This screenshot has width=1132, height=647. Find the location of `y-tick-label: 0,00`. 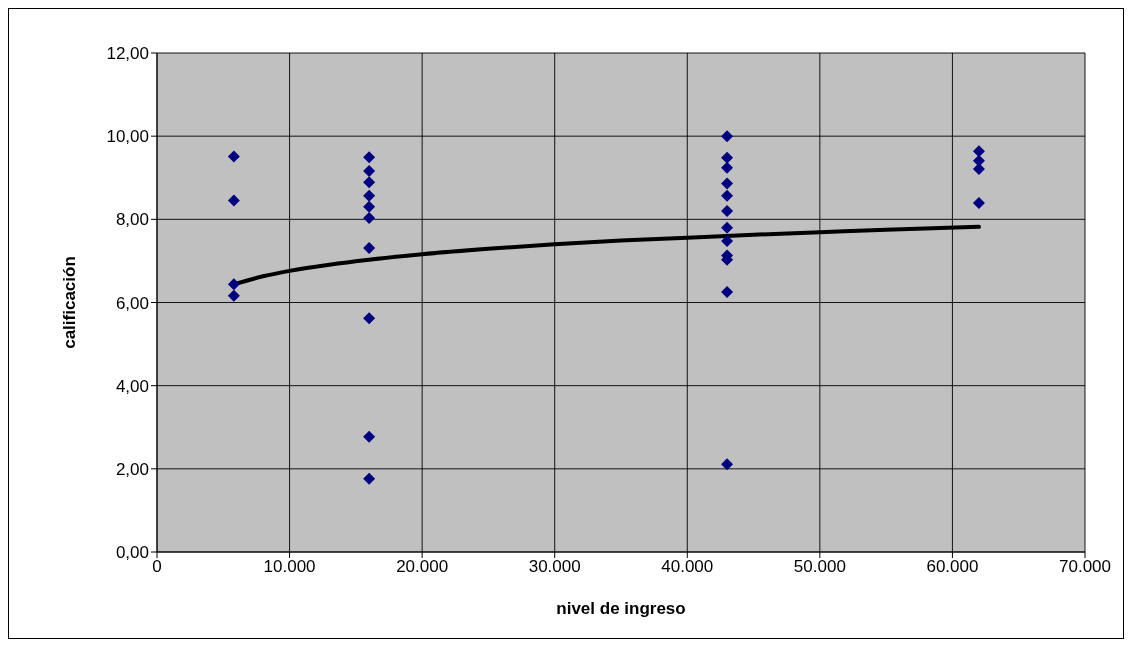

y-tick-label: 0,00 is located at coordinates (132, 553).